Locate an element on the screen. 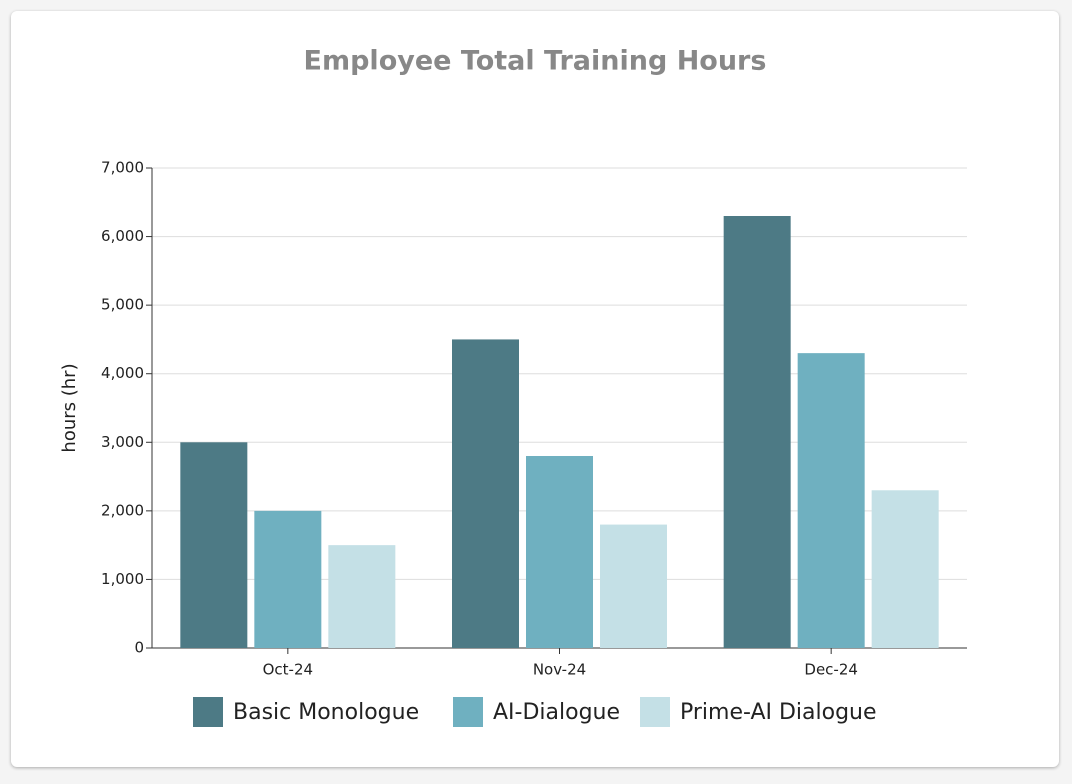  y-tick-label: 4,000 is located at coordinates (122, 373).